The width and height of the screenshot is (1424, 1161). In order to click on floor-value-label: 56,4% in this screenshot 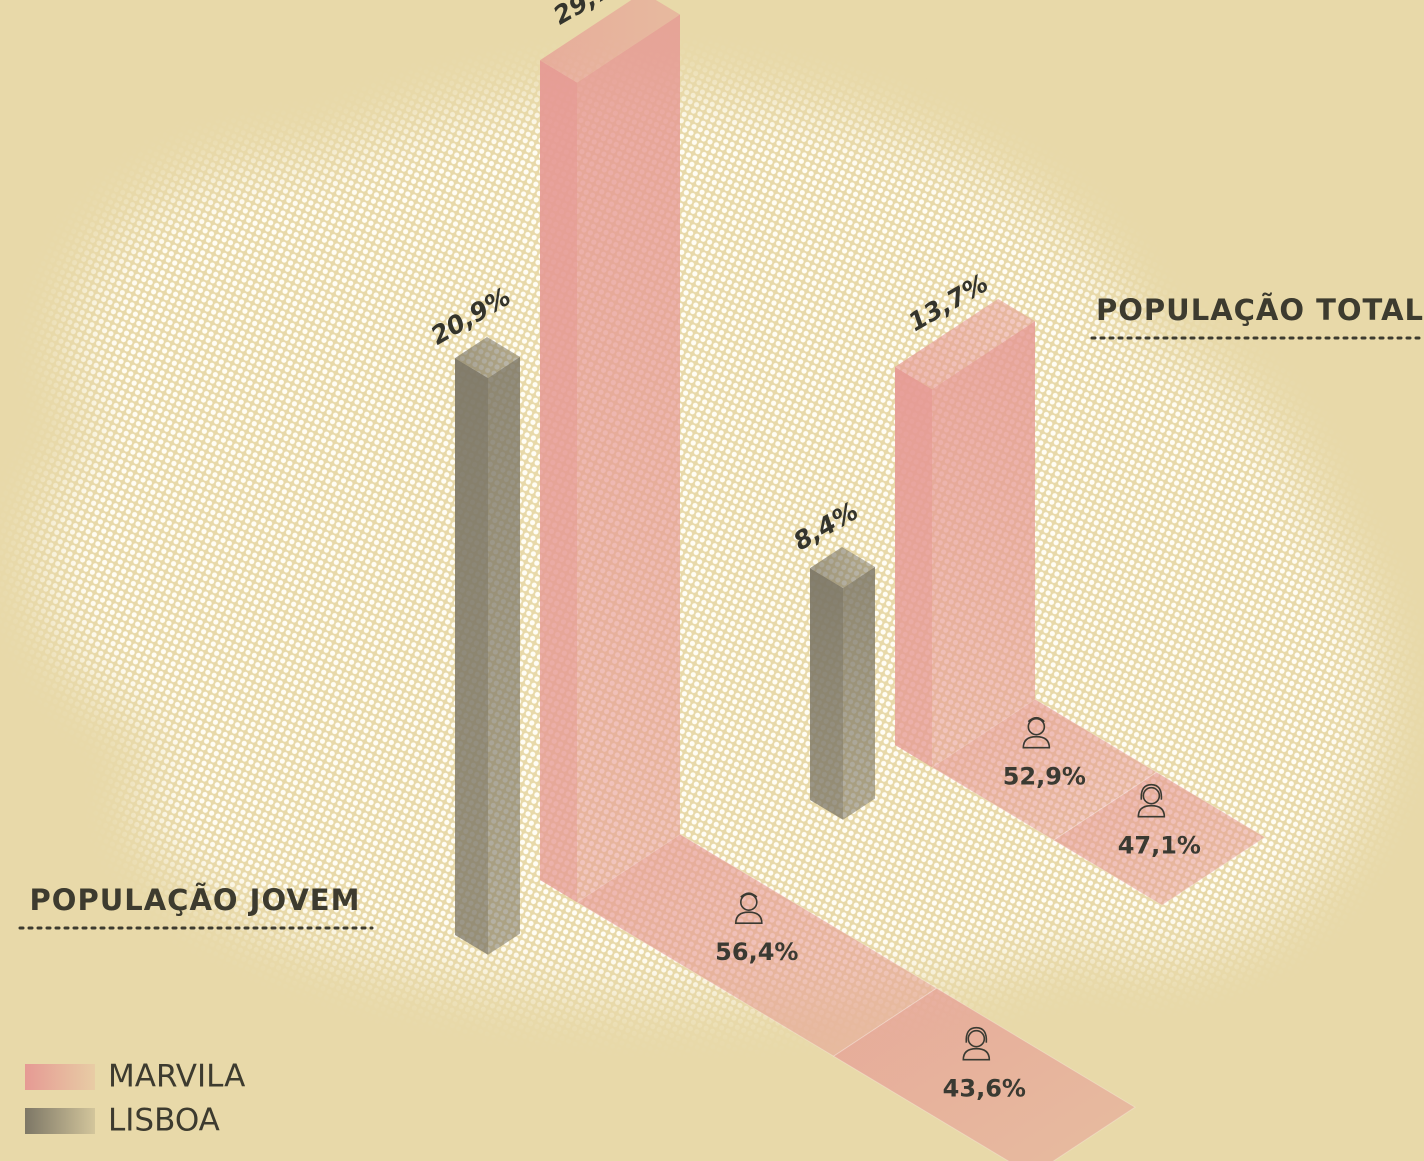, I will do `click(756, 952)`.